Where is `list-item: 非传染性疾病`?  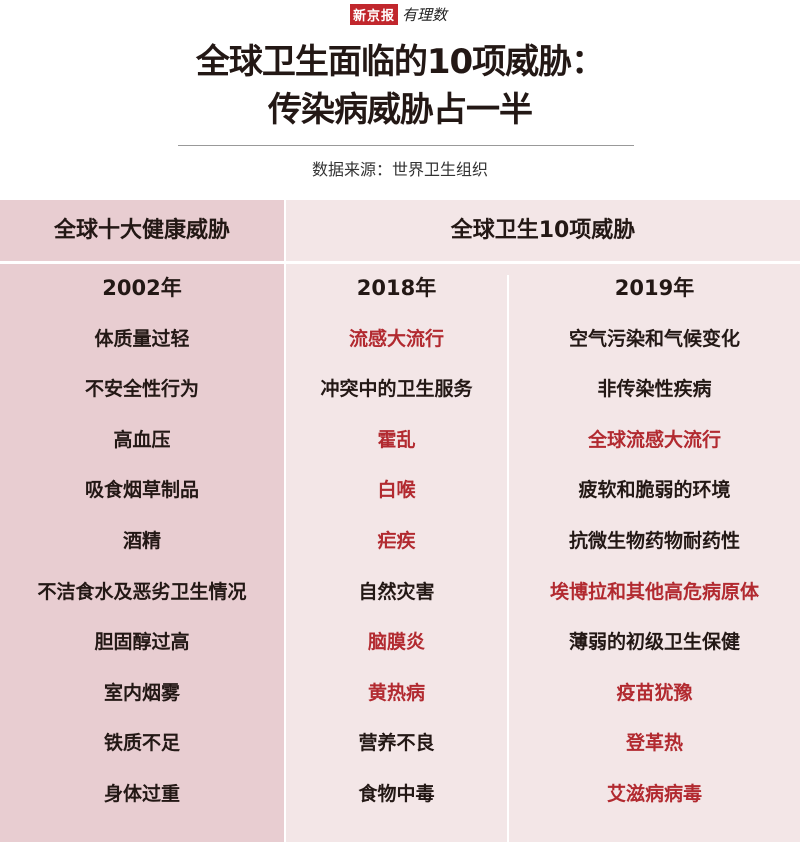
list-item: 非传染性疾病 is located at coordinates (654, 389).